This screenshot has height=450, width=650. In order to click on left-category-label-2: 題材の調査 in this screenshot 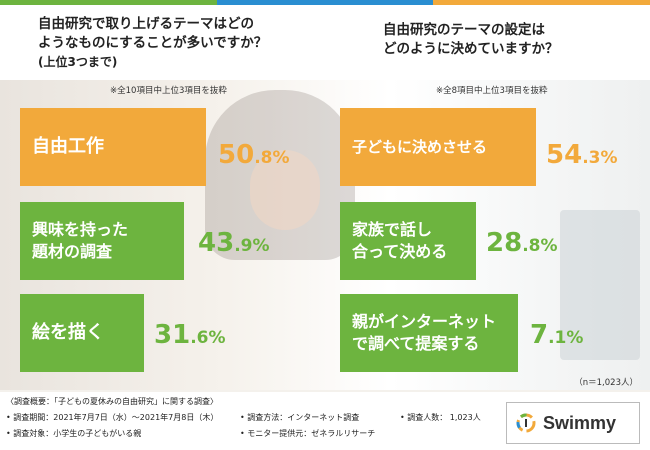, I will do `click(72, 251)`.